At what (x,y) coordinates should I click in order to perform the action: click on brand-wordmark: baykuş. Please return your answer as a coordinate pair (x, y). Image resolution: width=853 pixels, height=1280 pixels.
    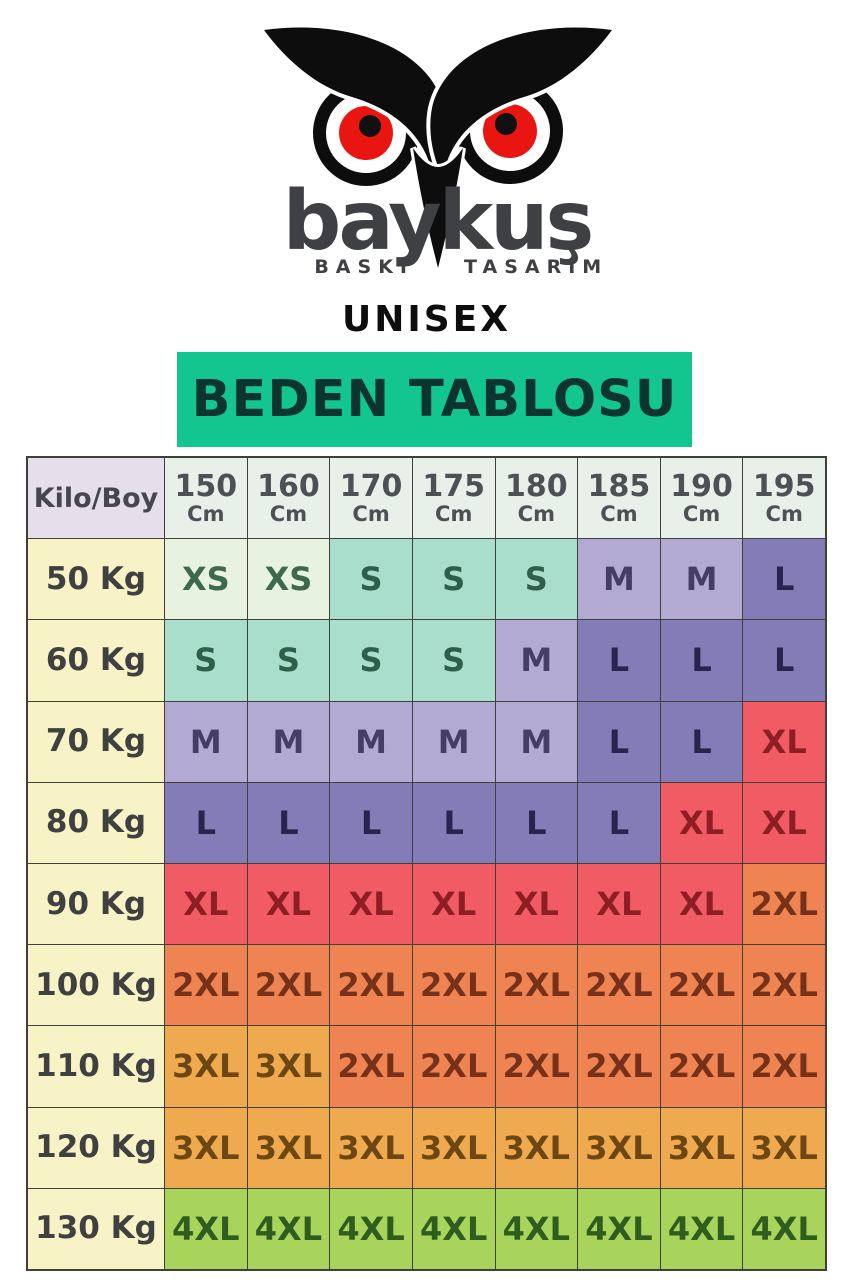
    Looking at the image, I should click on (437, 221).